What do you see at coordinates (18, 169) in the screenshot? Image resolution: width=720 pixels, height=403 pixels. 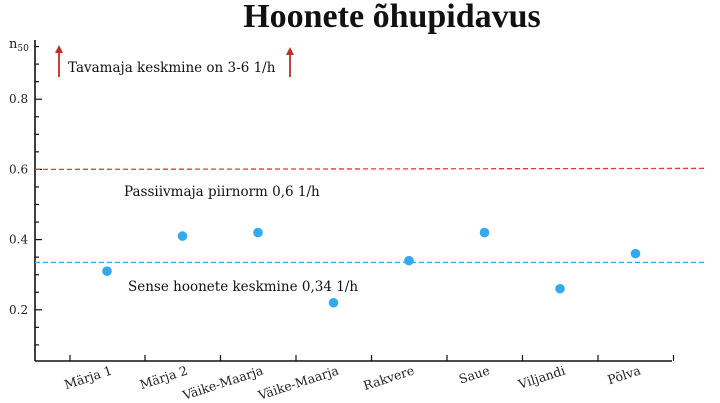 I see `y-tick-label: 0.6` at bounding box center [18, 169].